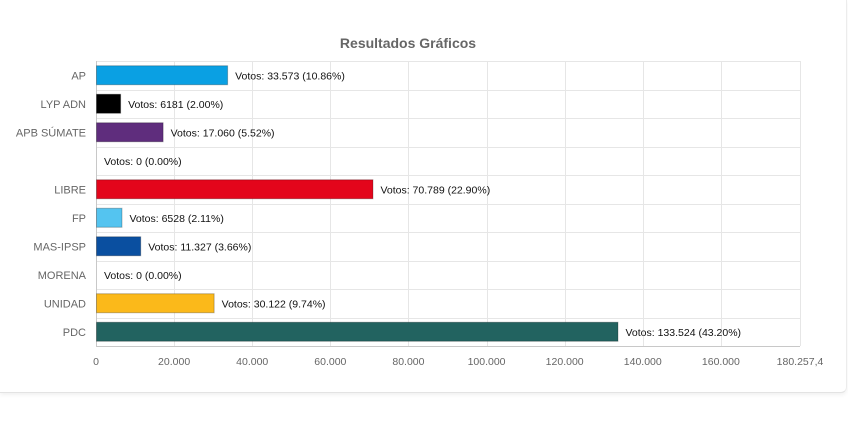 Image resolution: width=848 pixels, height=428 pixels. What do you see at coordinates (62, 276) in the screenshot?
I see `category-label: MORENA` at bounding box center [62, 276].